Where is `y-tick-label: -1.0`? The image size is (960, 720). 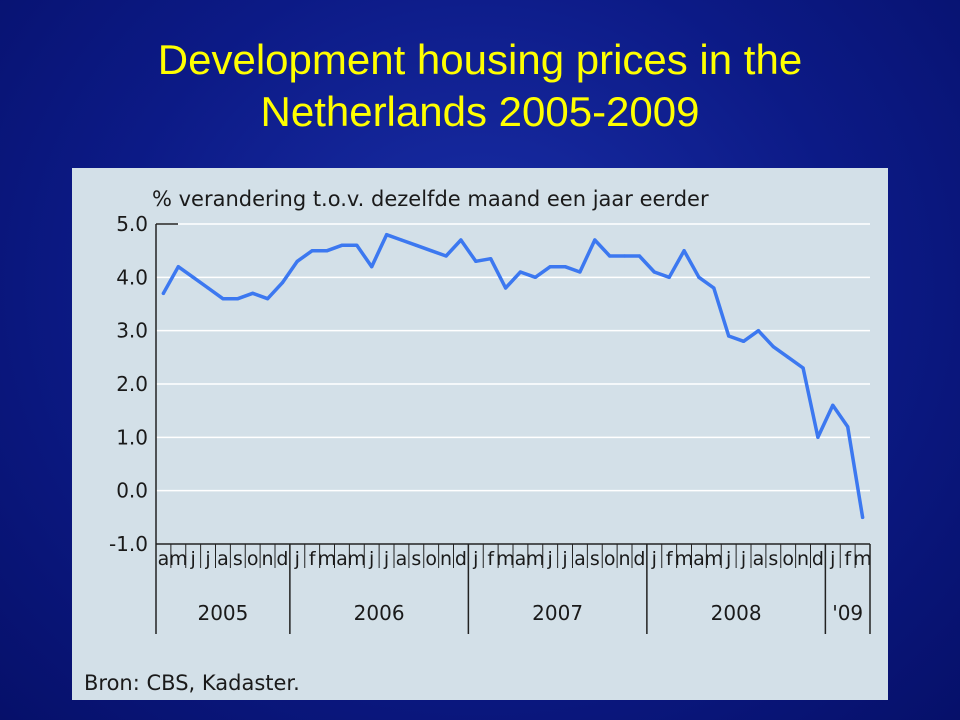 y-tick-label: -1.0 is located at coordinates (128, 544).